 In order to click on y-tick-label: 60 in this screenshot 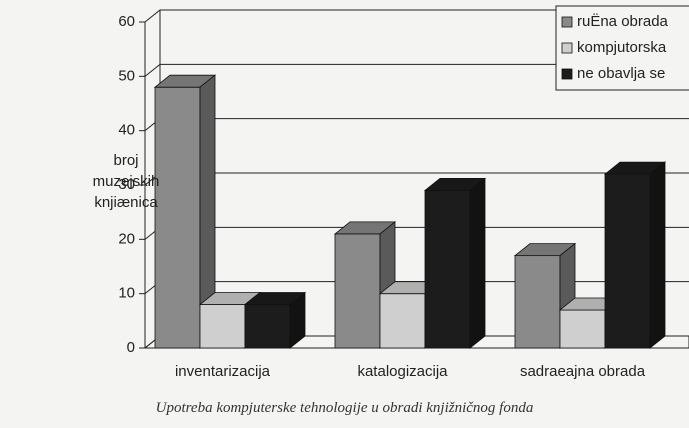, I will do `click(126, 21)`.